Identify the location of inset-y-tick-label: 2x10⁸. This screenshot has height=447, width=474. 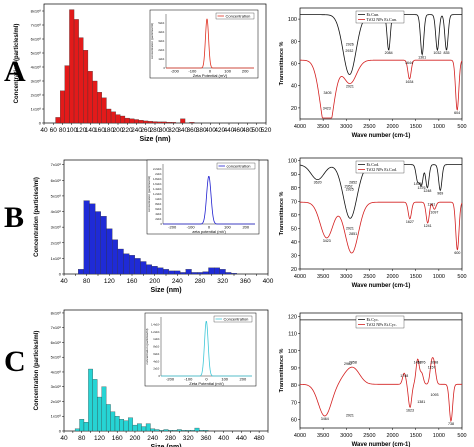
(158, 174).